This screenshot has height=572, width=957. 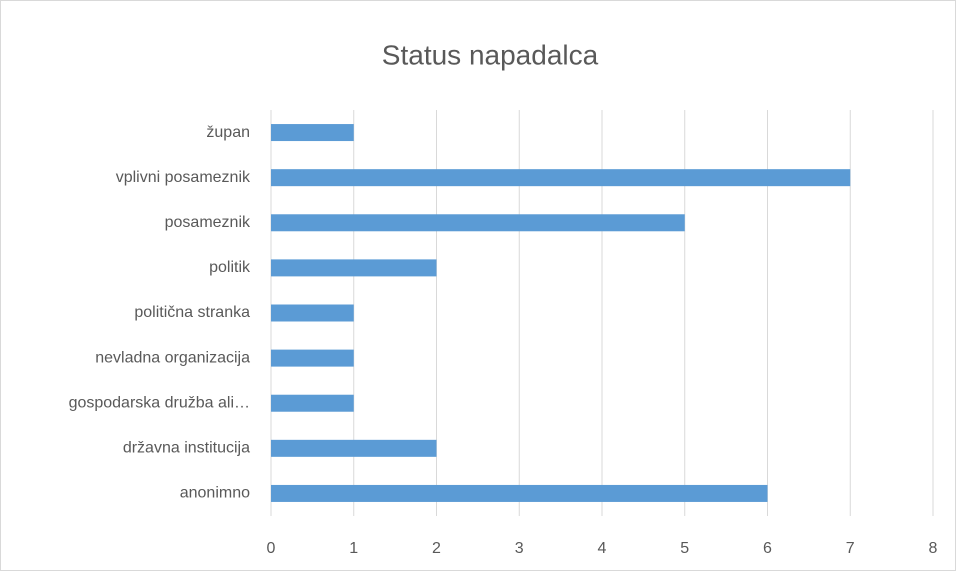 What do you see at coordinates (519, 548) in the screenshot?
I see `x-tick-label: 3` at bounding box center [519, 548].